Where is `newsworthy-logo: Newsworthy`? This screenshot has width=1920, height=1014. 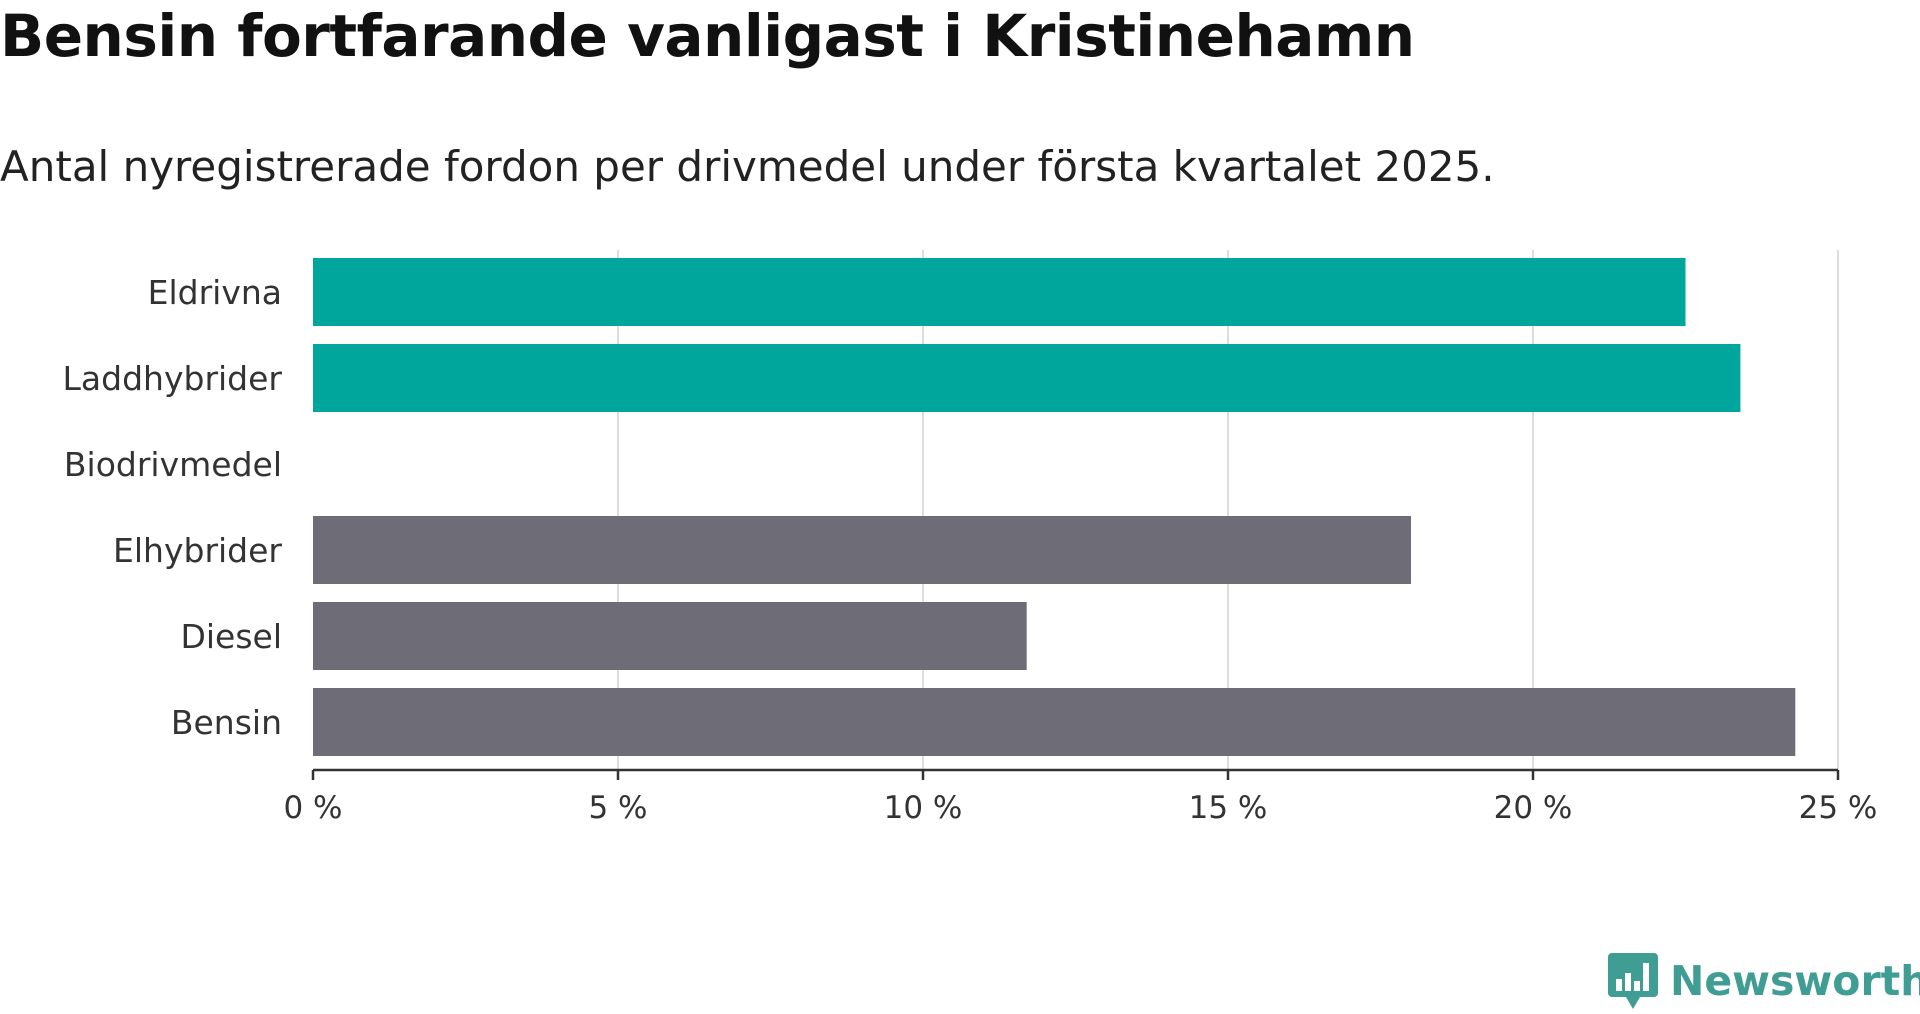
newsworthy-logo: Newsworthy is located at coordinates (1764, 981).